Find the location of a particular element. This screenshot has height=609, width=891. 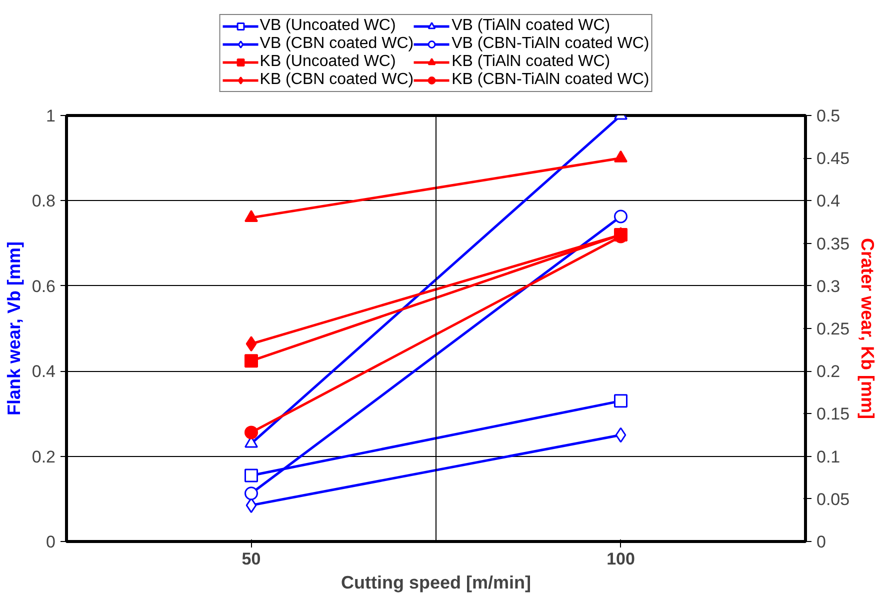

y-tick-label: 0.6 is located at coordinates (44, 286).